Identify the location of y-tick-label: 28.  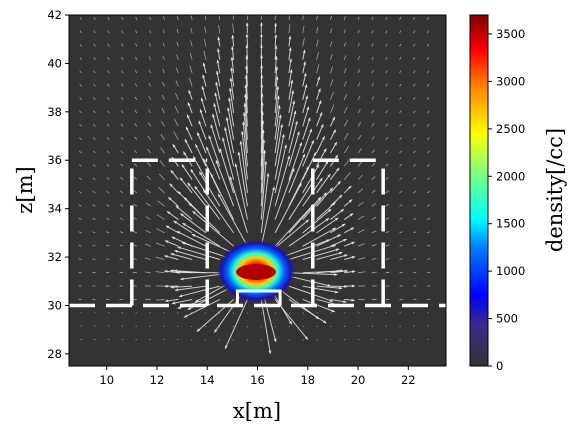
(54, 354).